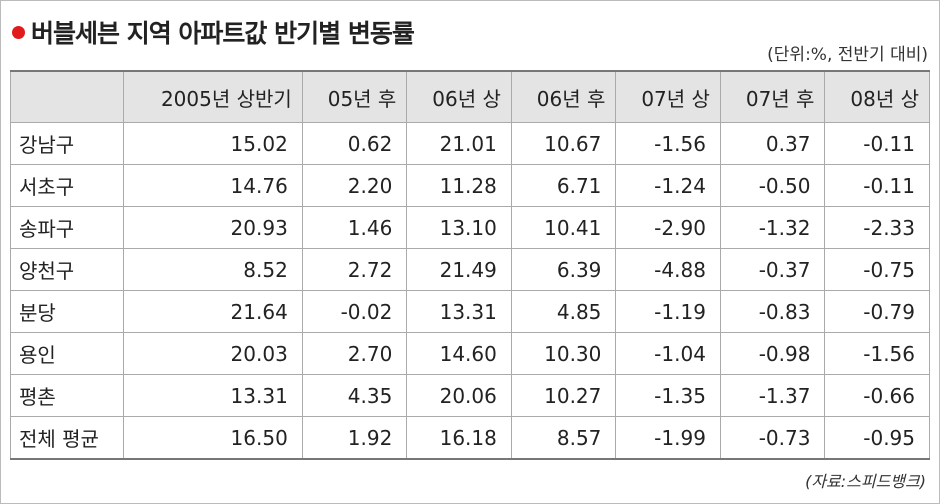 This screenshot has width=940, height=504. Describe the element at coordinates (213, 227) in the screenshot. I see `cell: 20.93` at that location.